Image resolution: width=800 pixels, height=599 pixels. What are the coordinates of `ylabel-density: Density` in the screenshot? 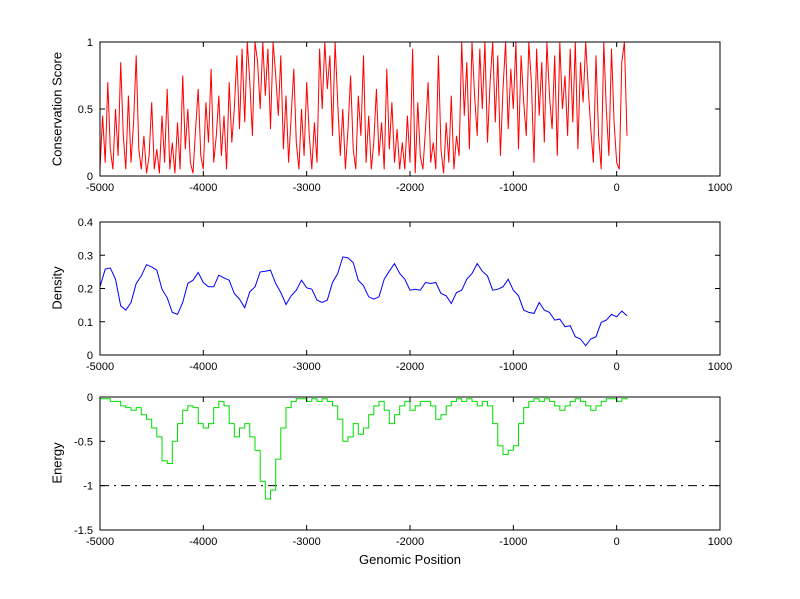 It's located at (57, 288).